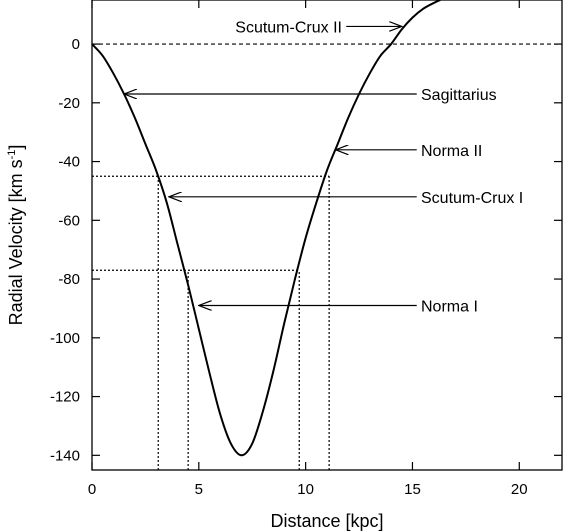  Describe the element at coordinates (65, 397) in the screenshot. I see `y-tick-label: -120` at that location.